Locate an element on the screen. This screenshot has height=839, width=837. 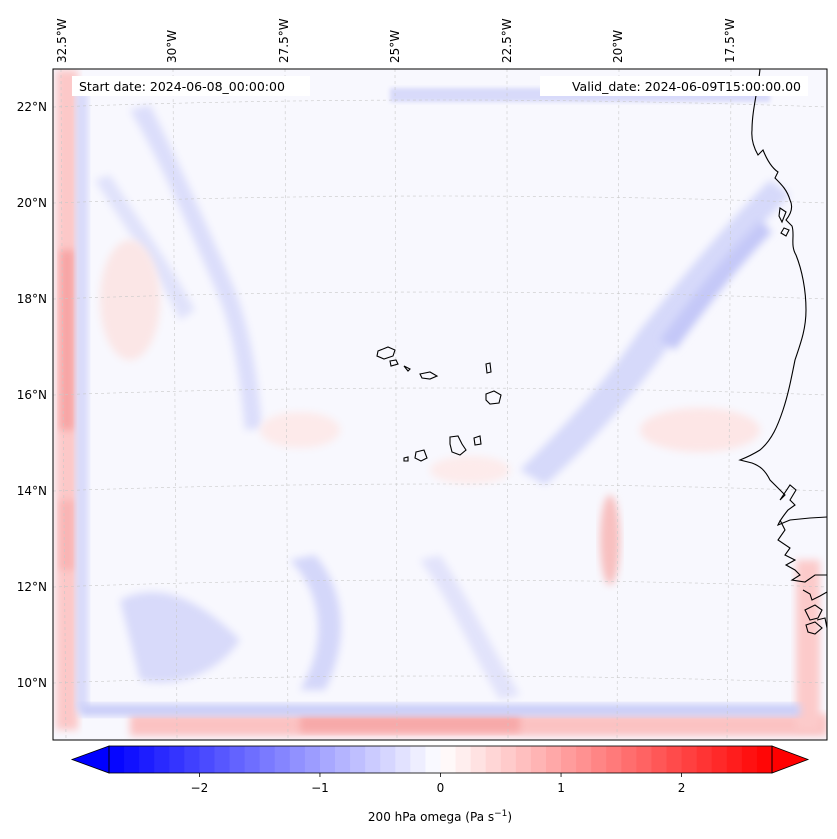
lat-label: 18°N is located at coordinates (32, 299).